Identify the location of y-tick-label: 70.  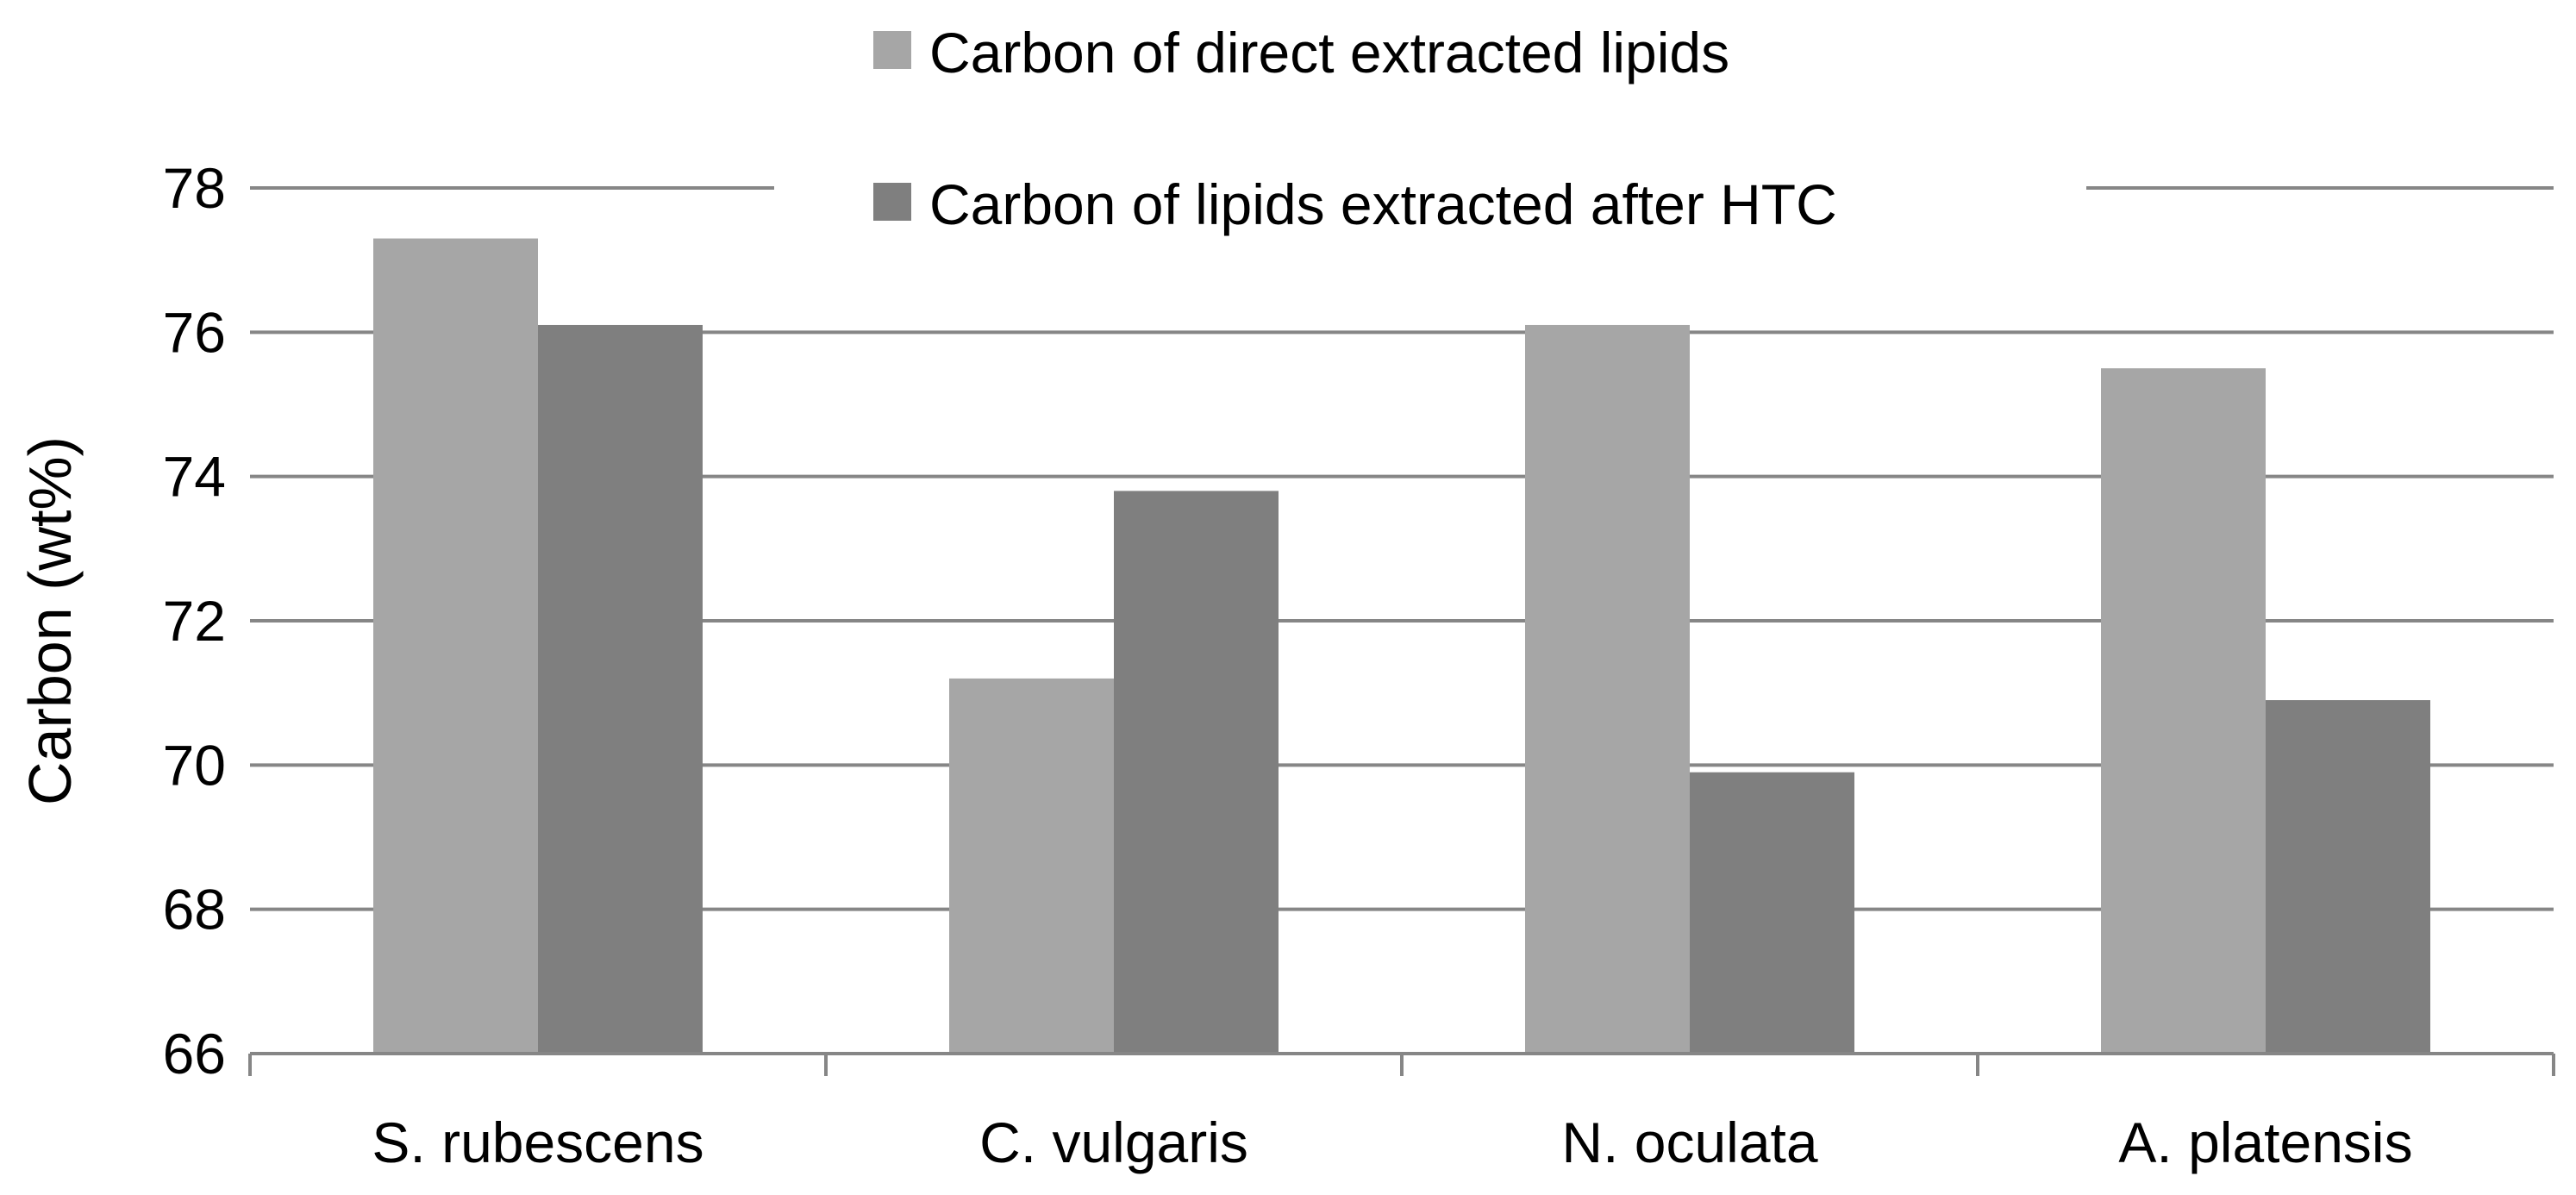
(194, 765).